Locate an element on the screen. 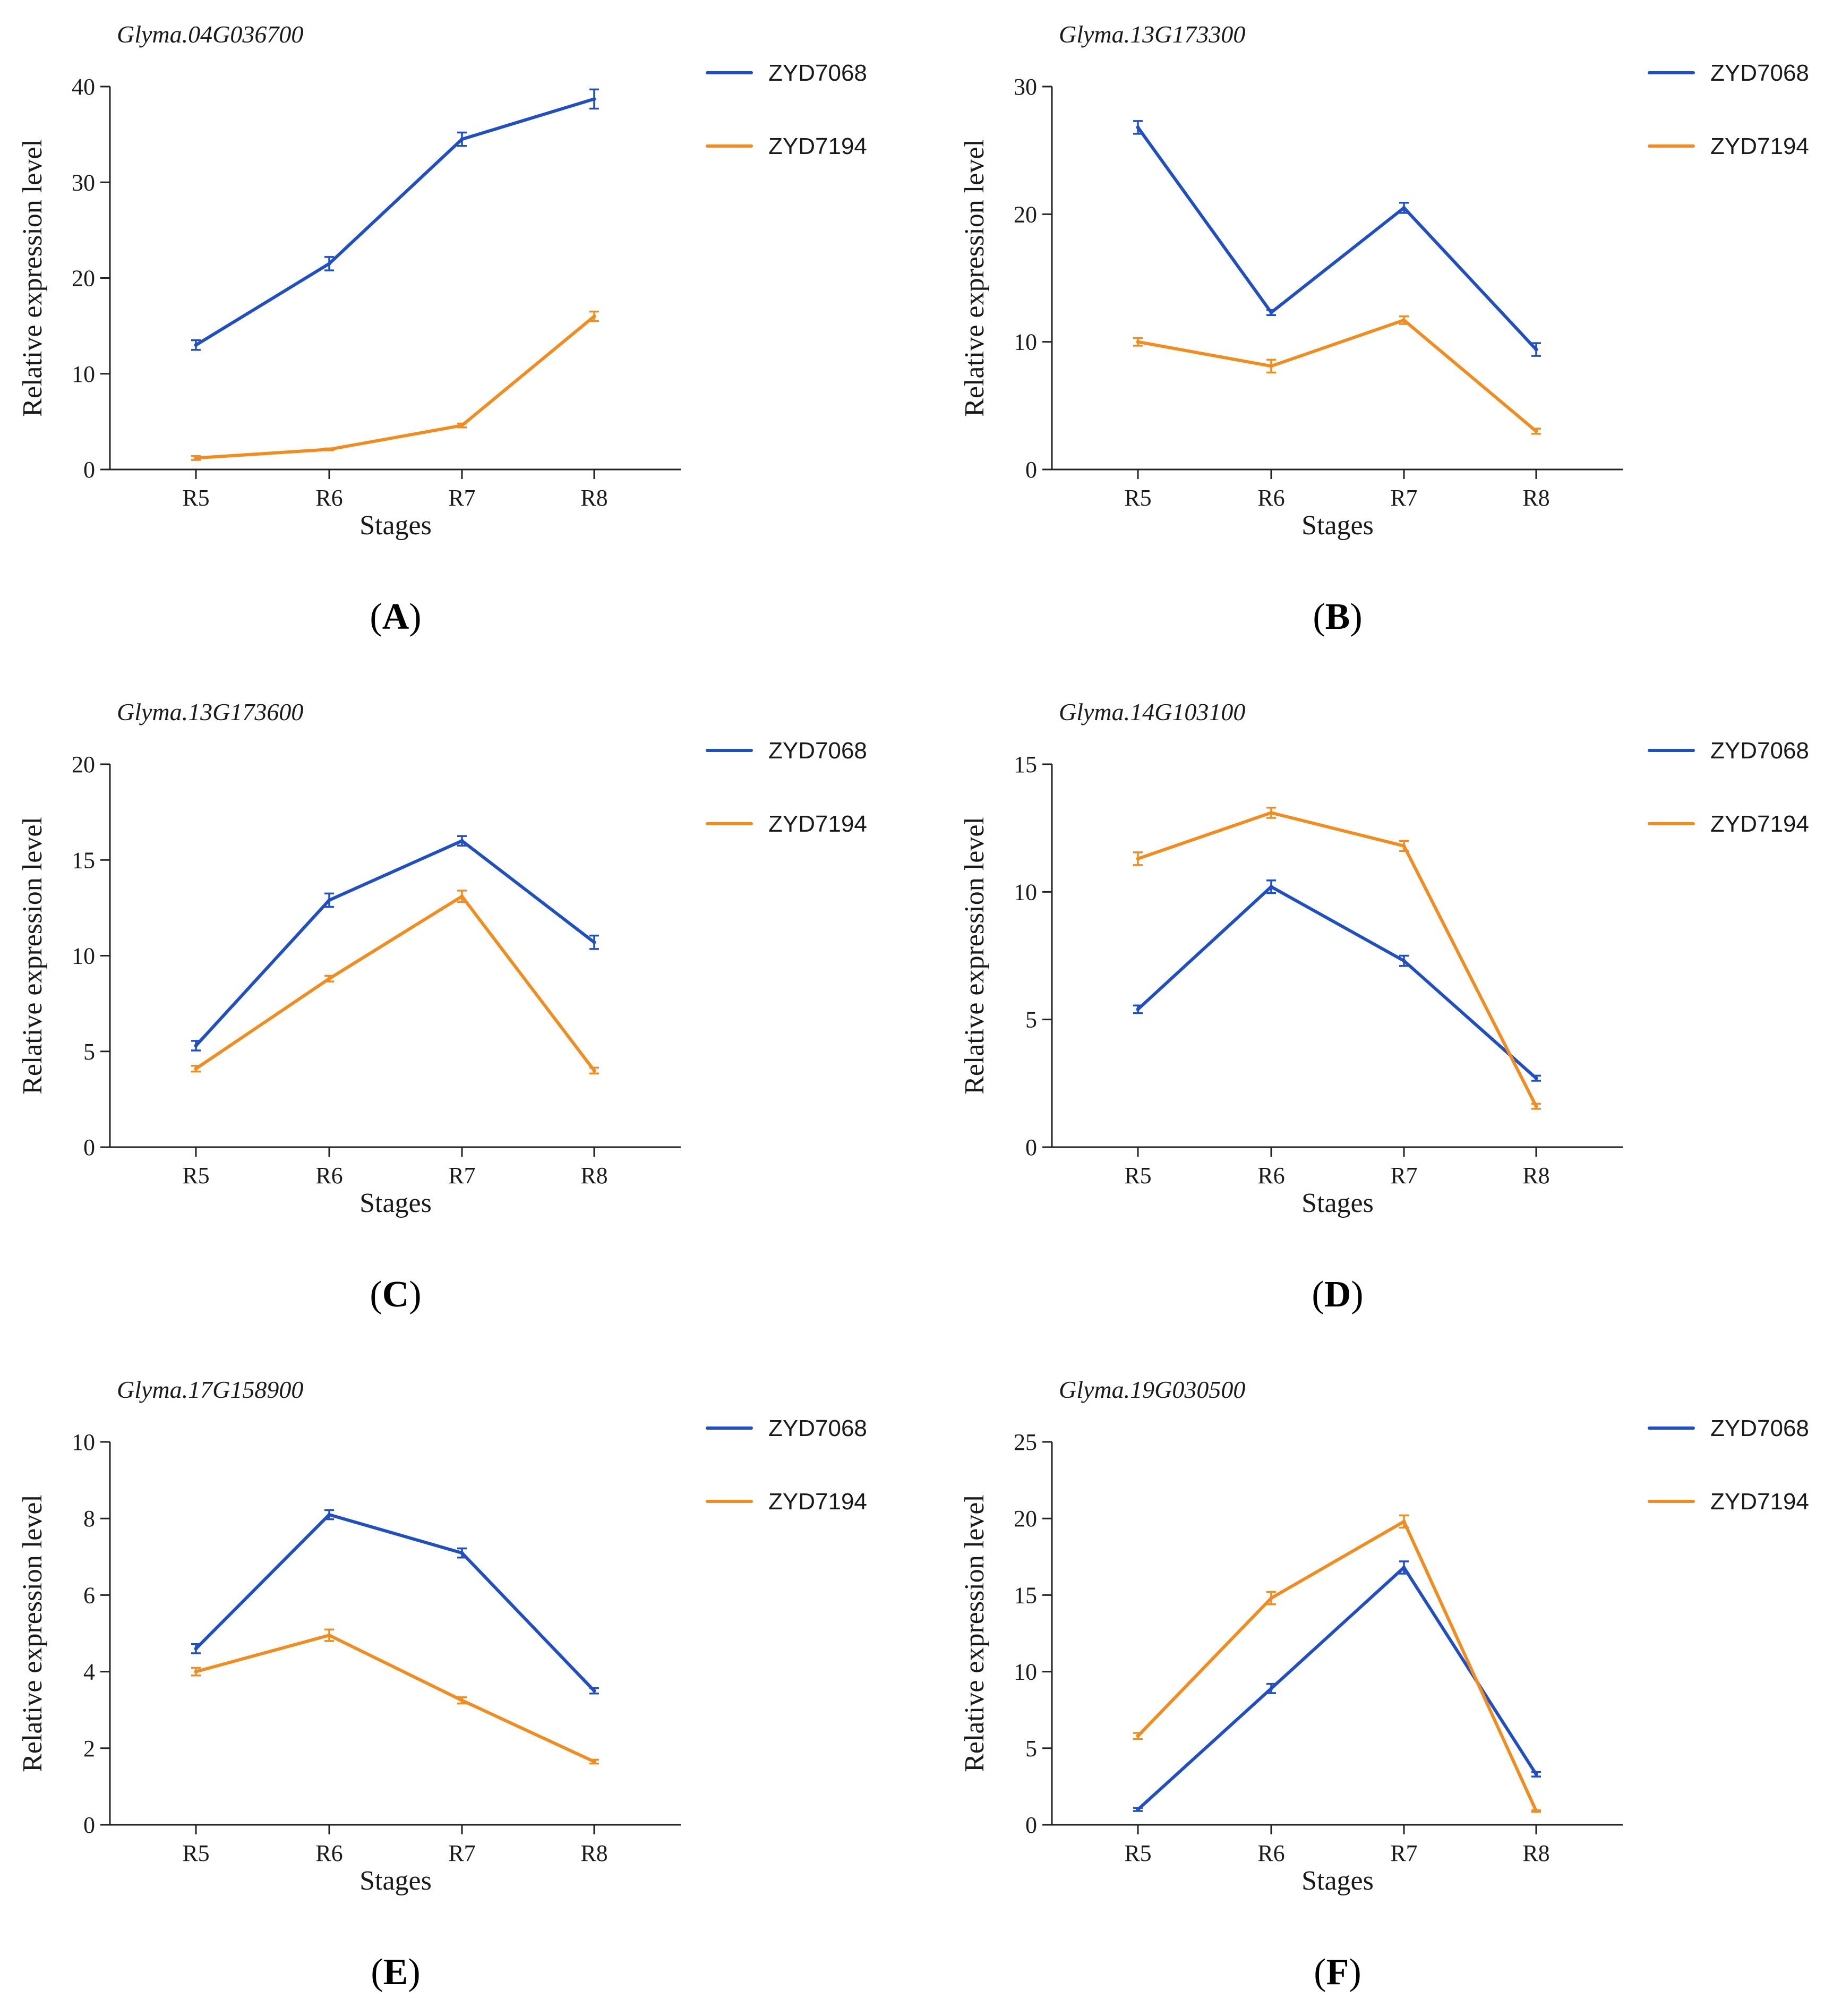 The height and width of the screenshot is (2016, 1833). chart-title: Glyma.19G030500 is located at coordinates (1152, 1389).